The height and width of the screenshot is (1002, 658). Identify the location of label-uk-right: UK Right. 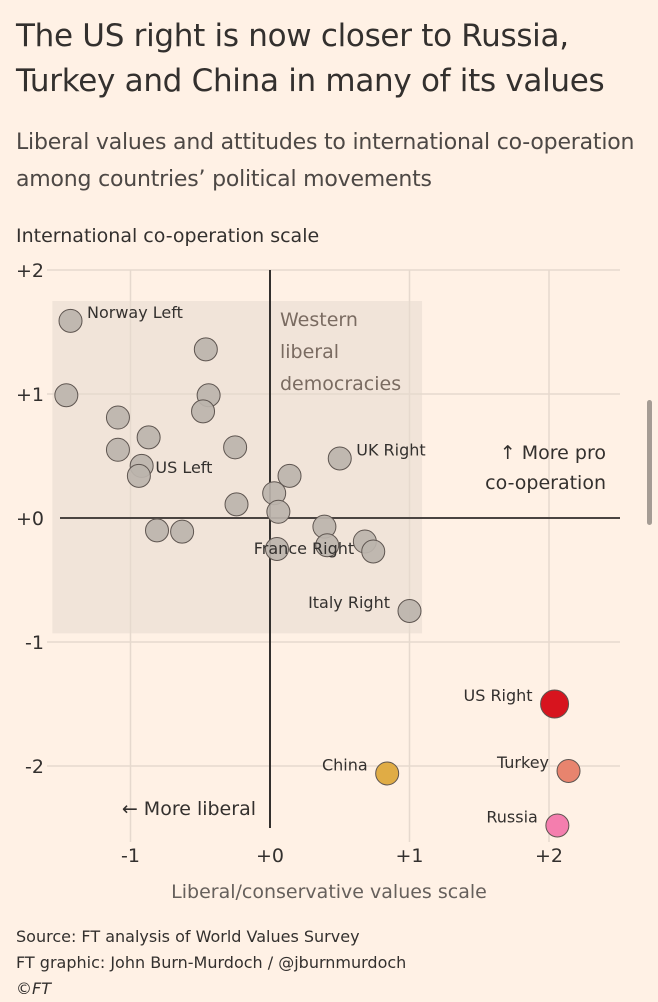
(390, 449).